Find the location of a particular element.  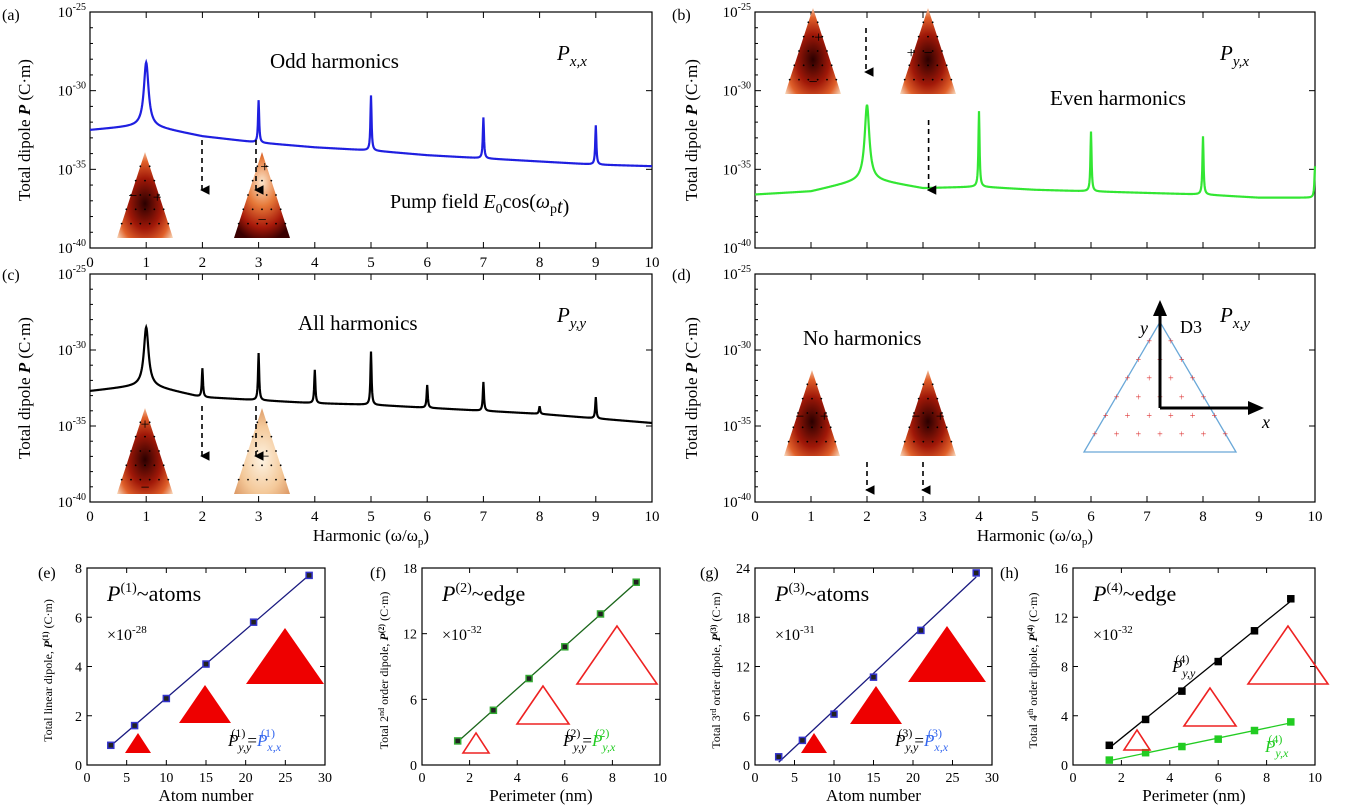

y-tick-label: 0 is located at coordinates (1064, 766).